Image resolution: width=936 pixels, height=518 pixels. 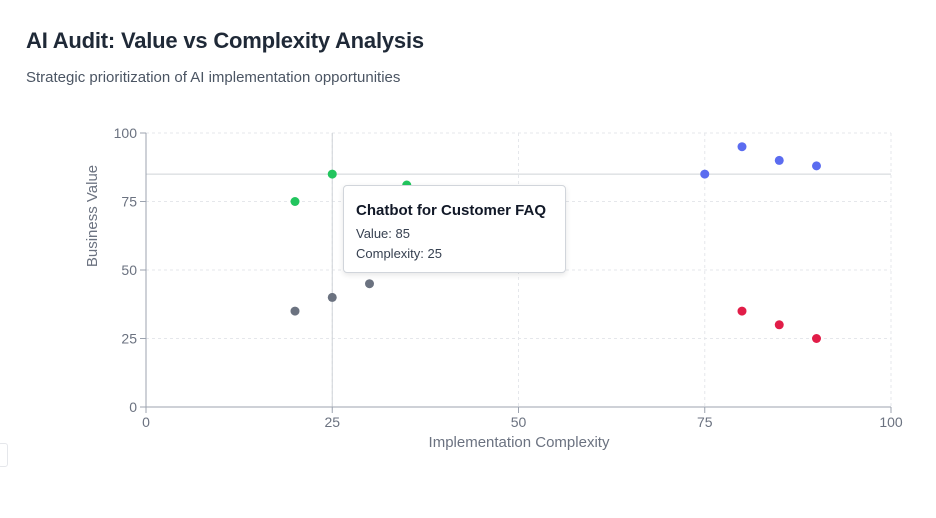 What do you see at coordinates (4, 455) in the screenshot?
I see `side-panel-handle` at bounding box center [4, 455].